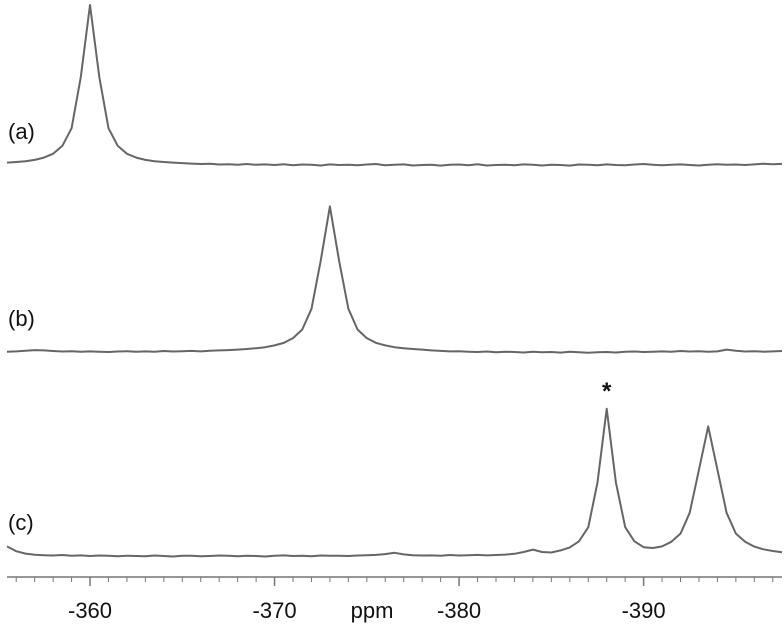 This screenshot has height=635, width=784. I want to click on x-tick-label: -360, so click(90, 610).